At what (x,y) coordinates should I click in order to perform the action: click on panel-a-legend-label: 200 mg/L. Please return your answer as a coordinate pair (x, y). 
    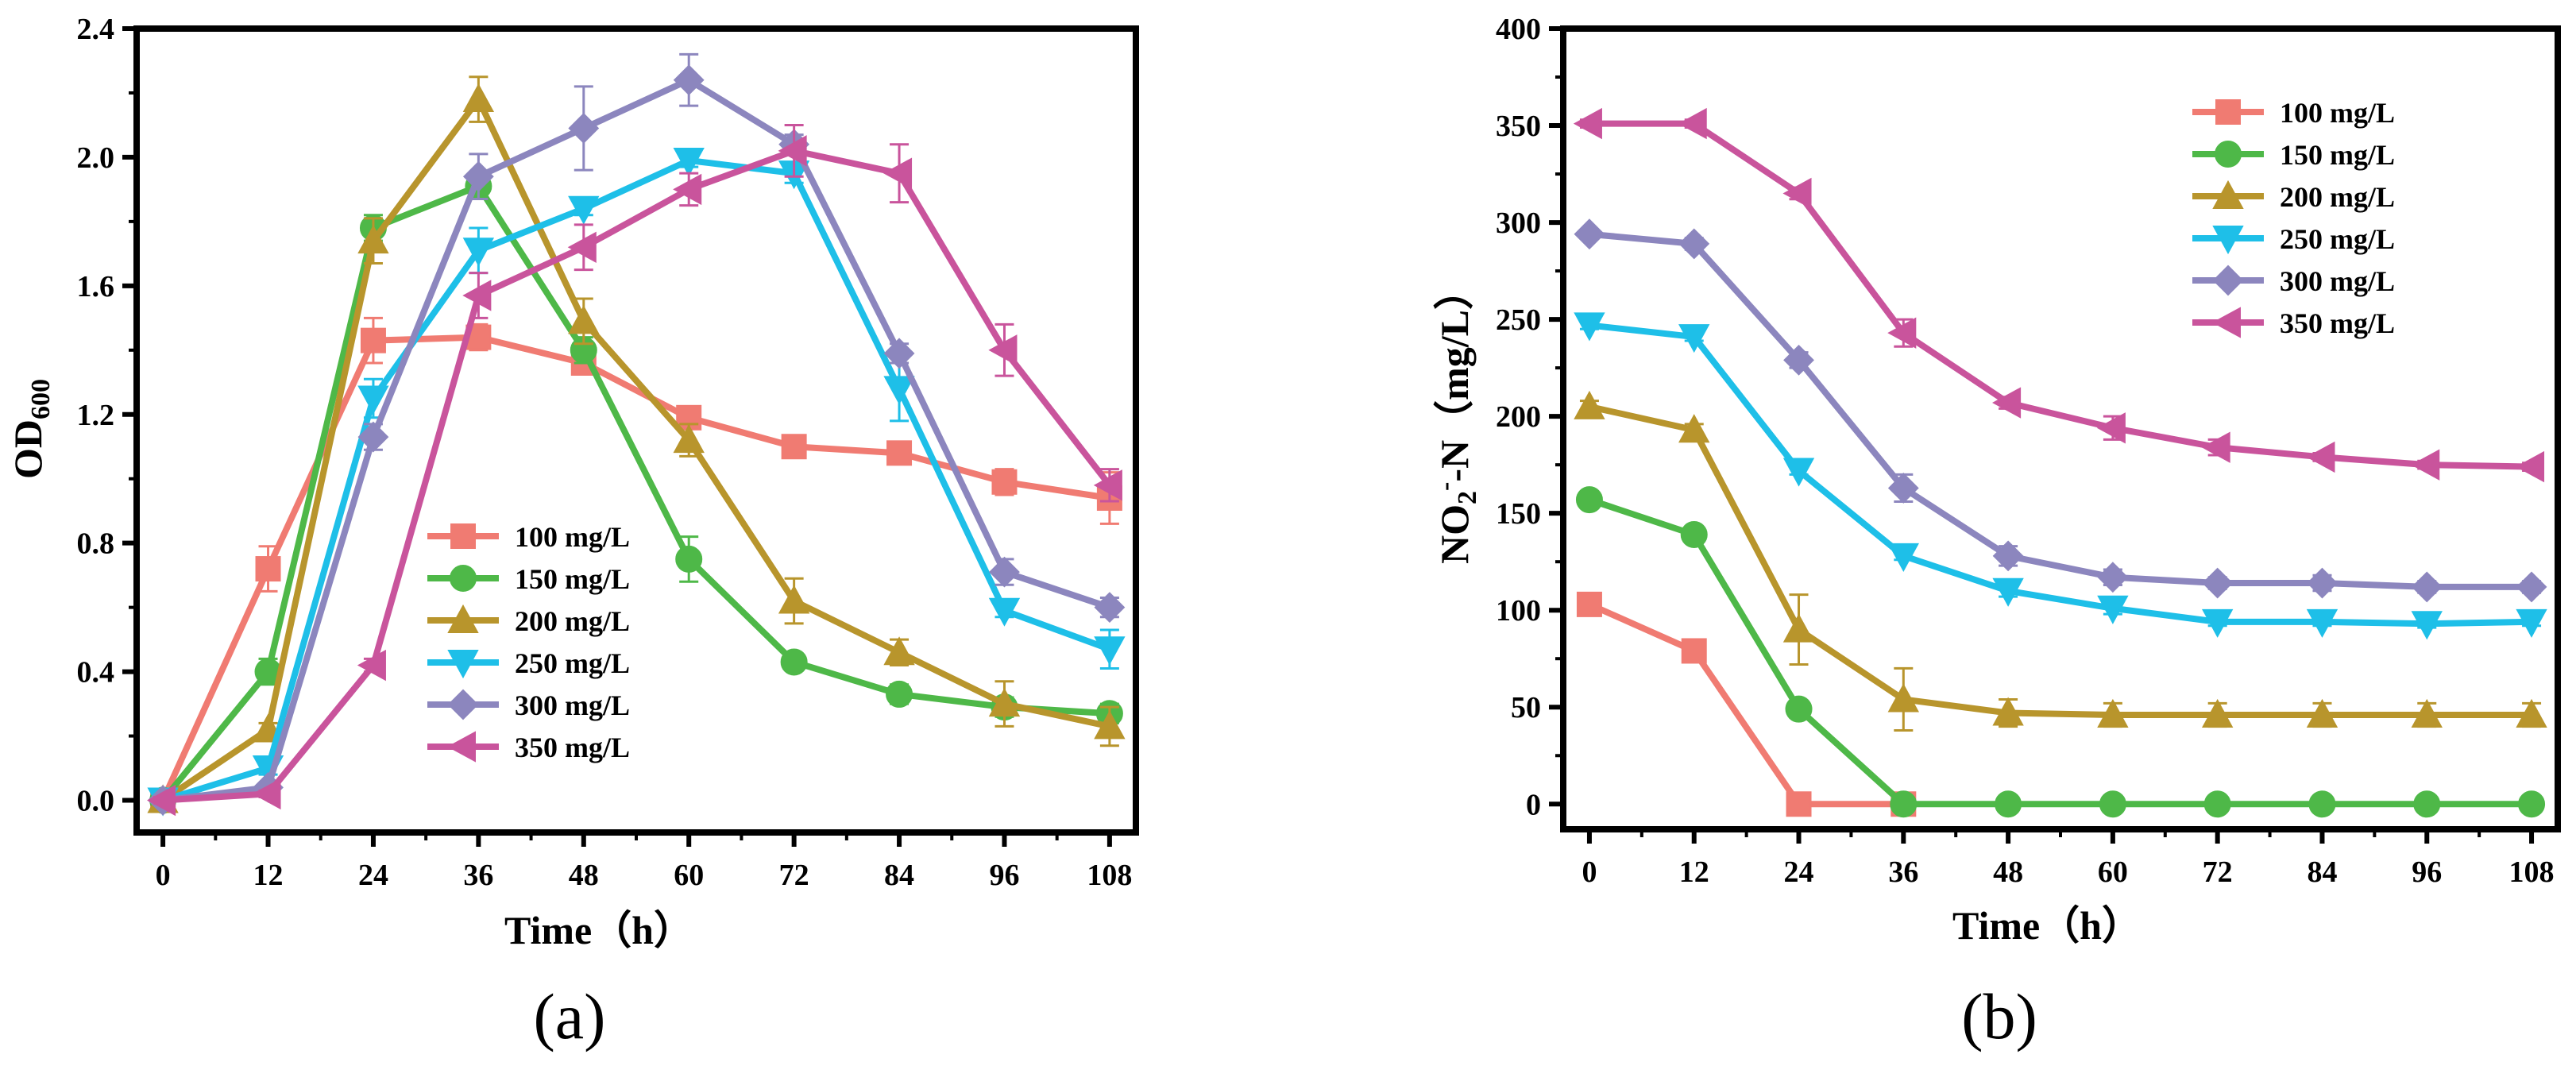
    Looking at the image, I should click on (572, 621).